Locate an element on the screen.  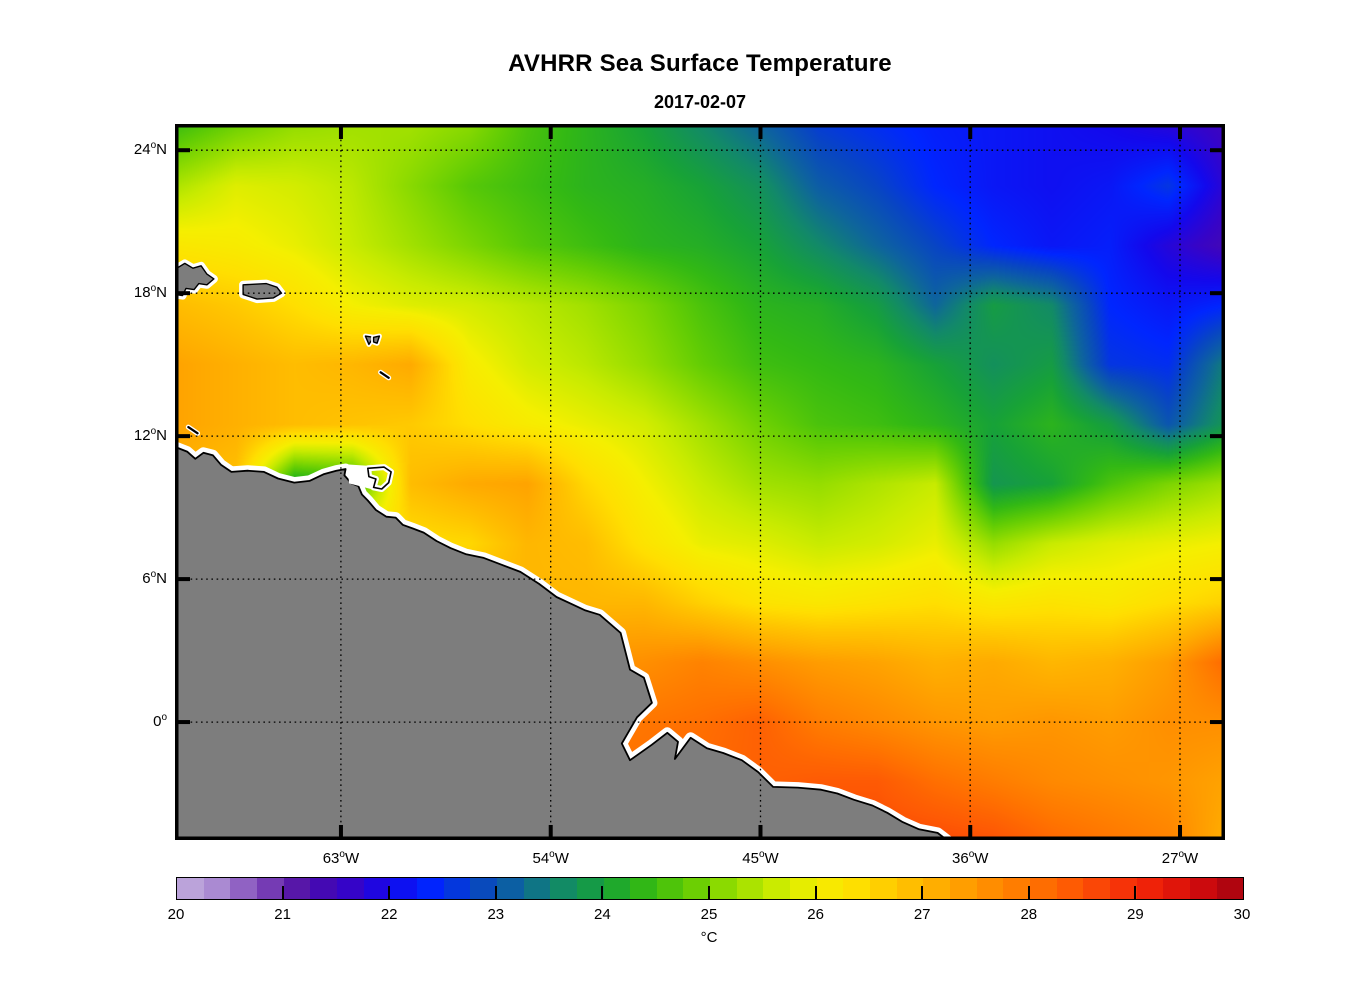
colorbar-tick-label: 23 is located at coordinates (496, 914).